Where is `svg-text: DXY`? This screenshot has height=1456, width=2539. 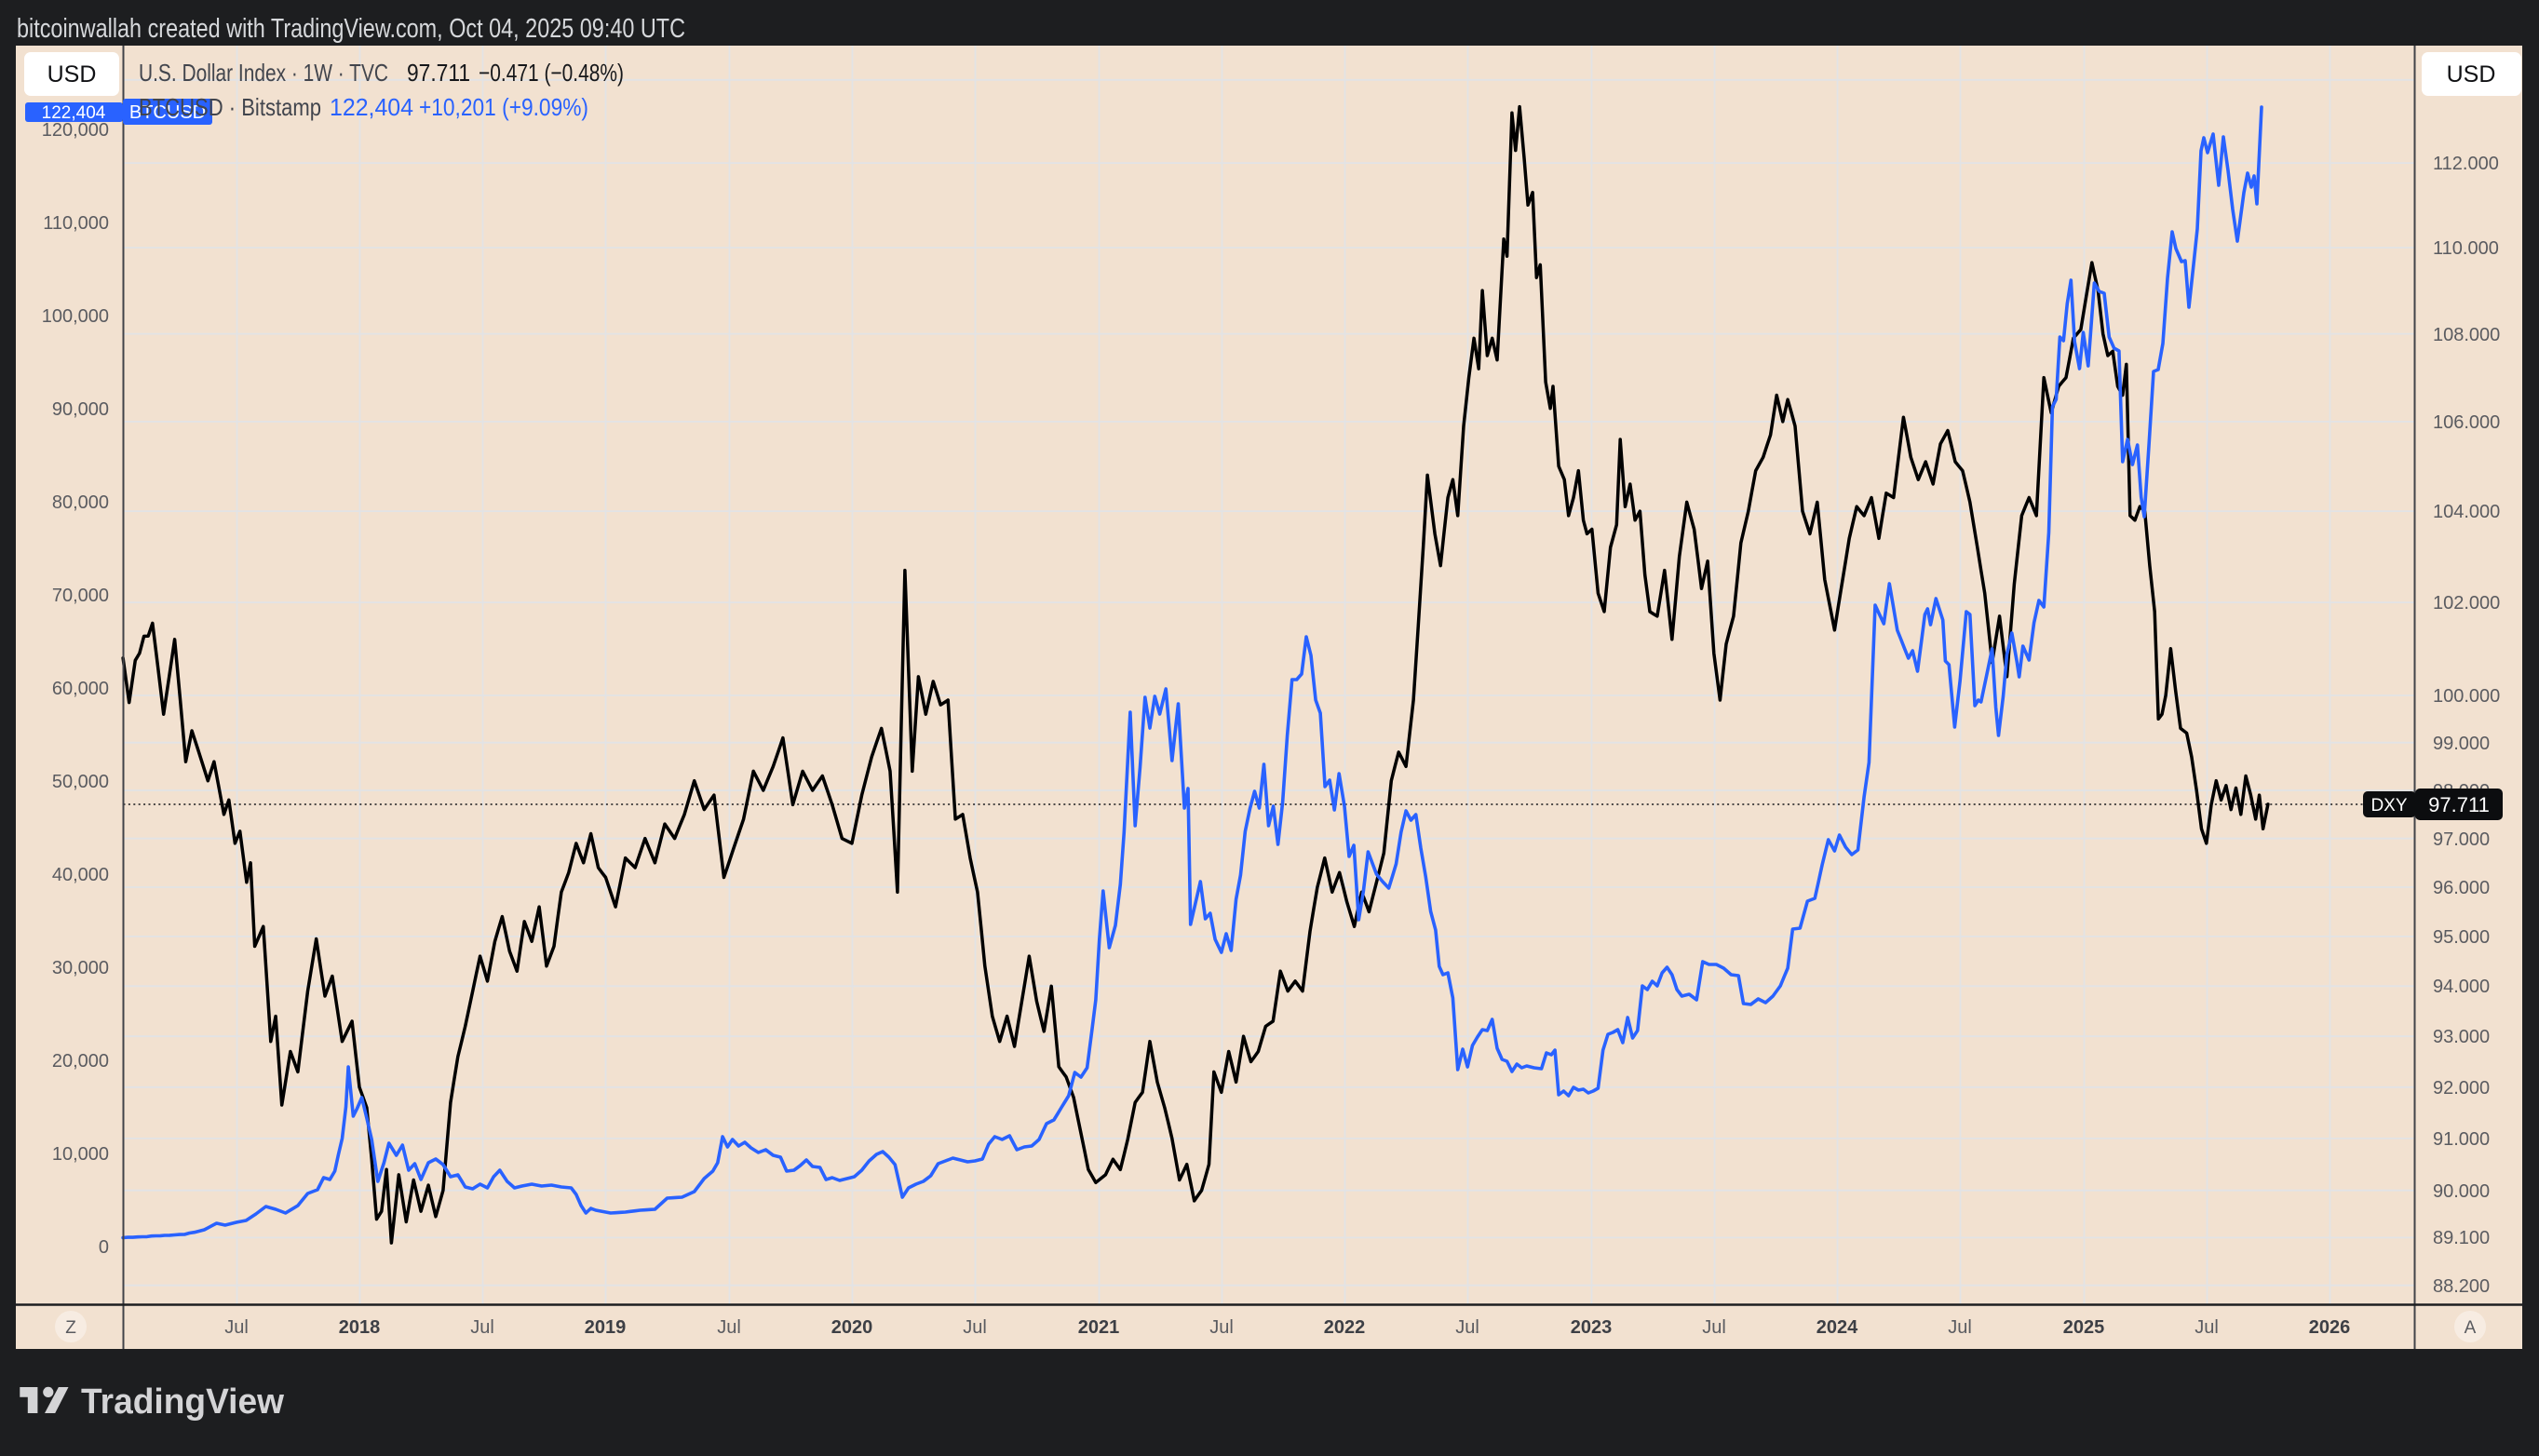
svg-text: DXY is located at coordinates (2388, 806).